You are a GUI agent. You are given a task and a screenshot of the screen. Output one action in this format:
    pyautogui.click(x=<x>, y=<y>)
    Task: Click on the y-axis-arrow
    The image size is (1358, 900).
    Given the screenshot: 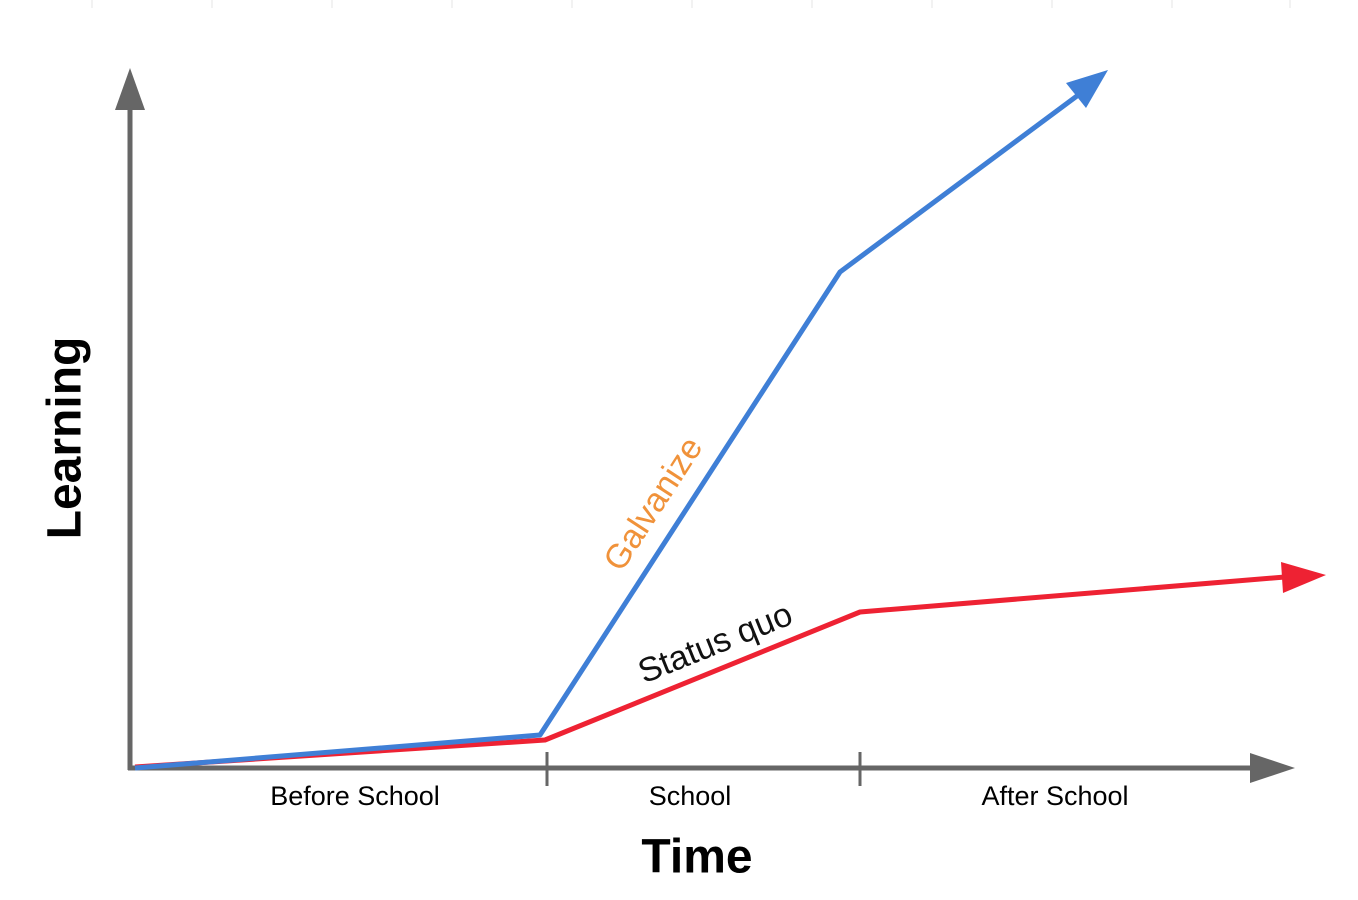 What is the action you would take?
    pyautogui.click(x=130, y=89)
    